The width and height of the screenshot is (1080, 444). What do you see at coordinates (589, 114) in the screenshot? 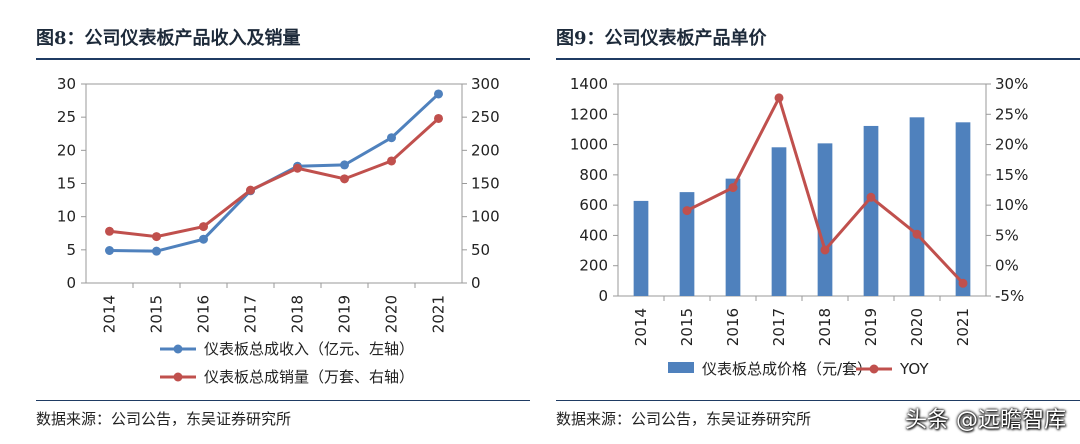
I see `y-left-tick-label: 1200` at bounding box center [589, 114].